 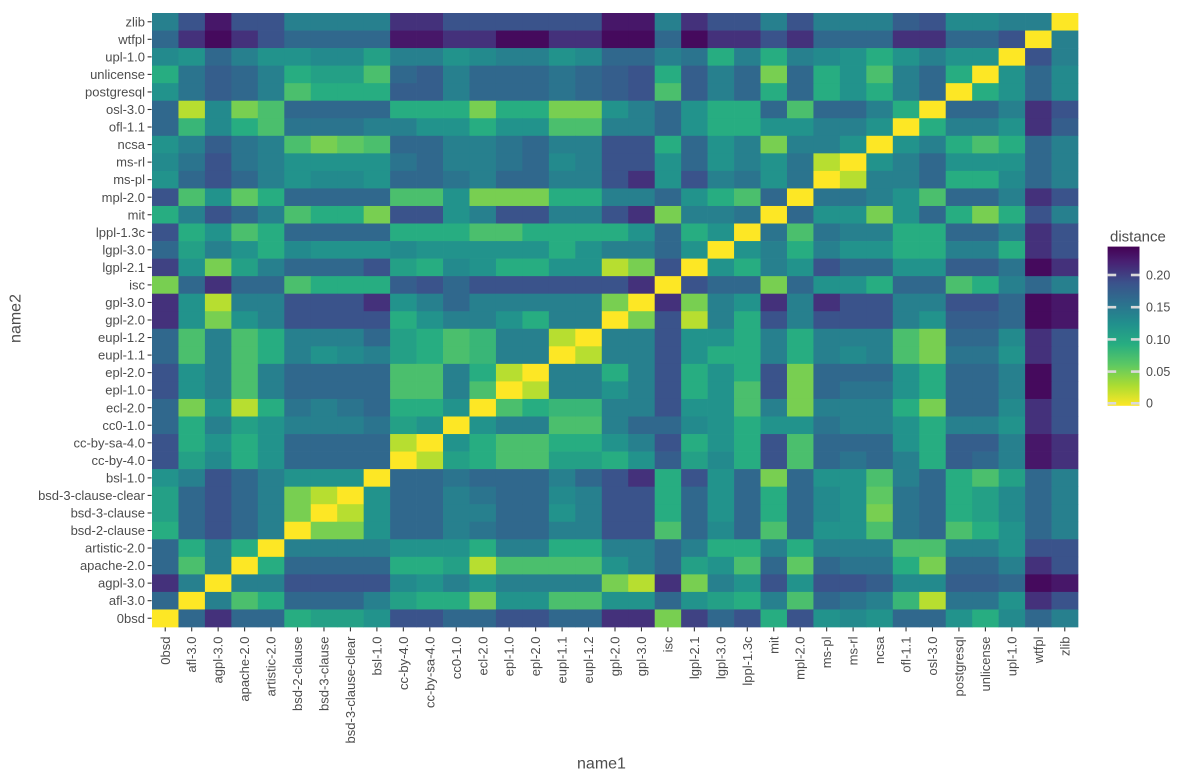 What do you see at coordinates (1158, 308) in the screenshot?
I see `svg-text: 0.15` at bounding box center [1158, 308].